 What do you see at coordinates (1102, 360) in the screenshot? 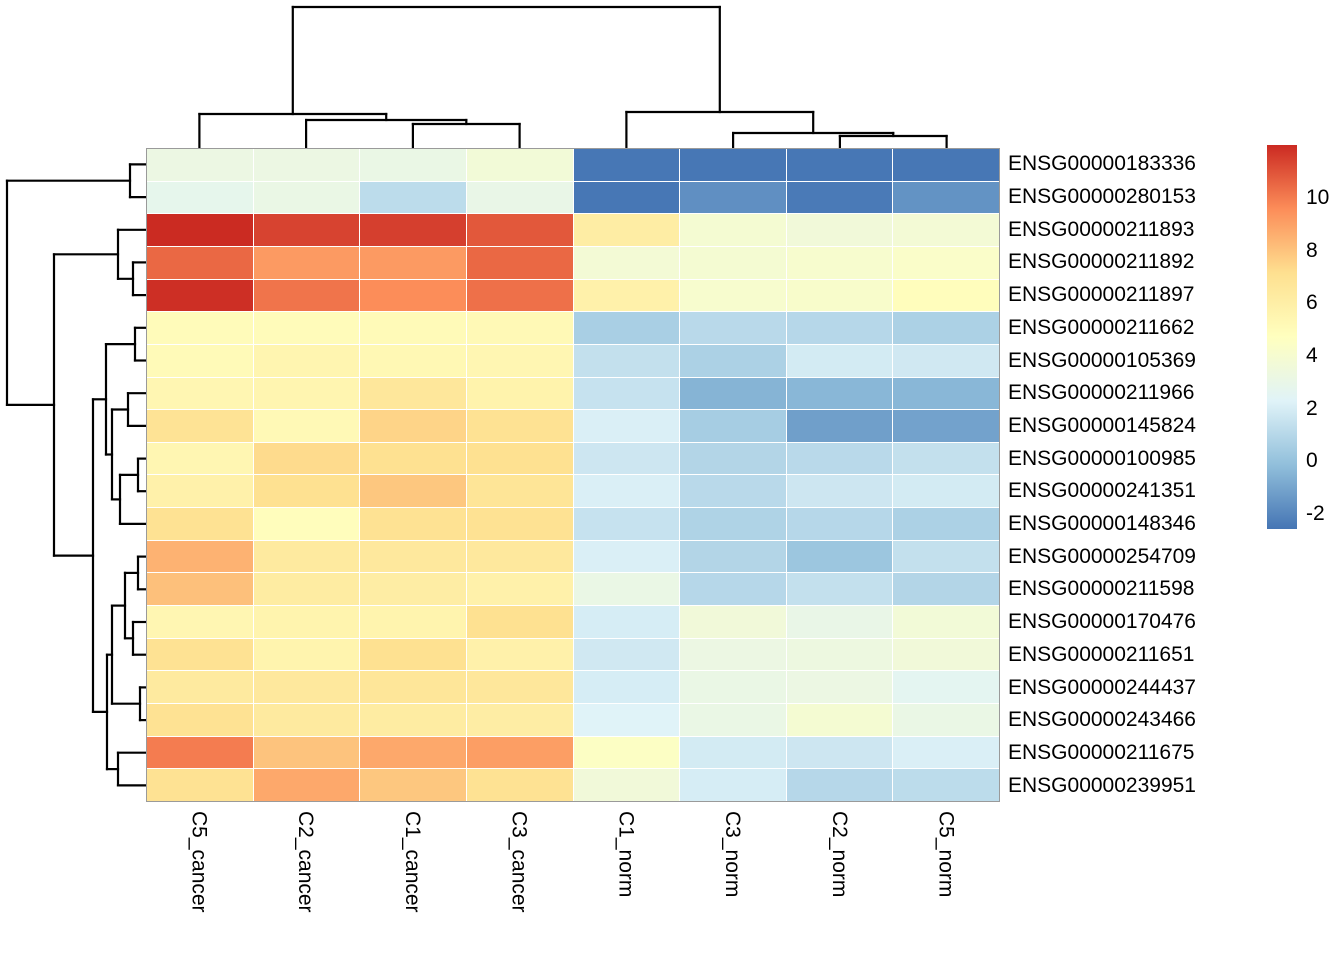
I see `row-label: ENSG00000105369` at bounding box center [1102, 360].